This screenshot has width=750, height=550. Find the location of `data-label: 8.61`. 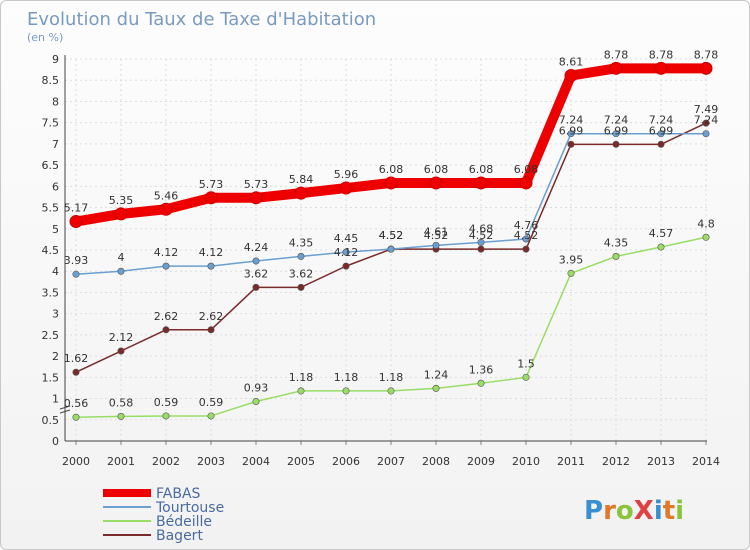

data-label: 8.61 is located at coordinates (571, 62).